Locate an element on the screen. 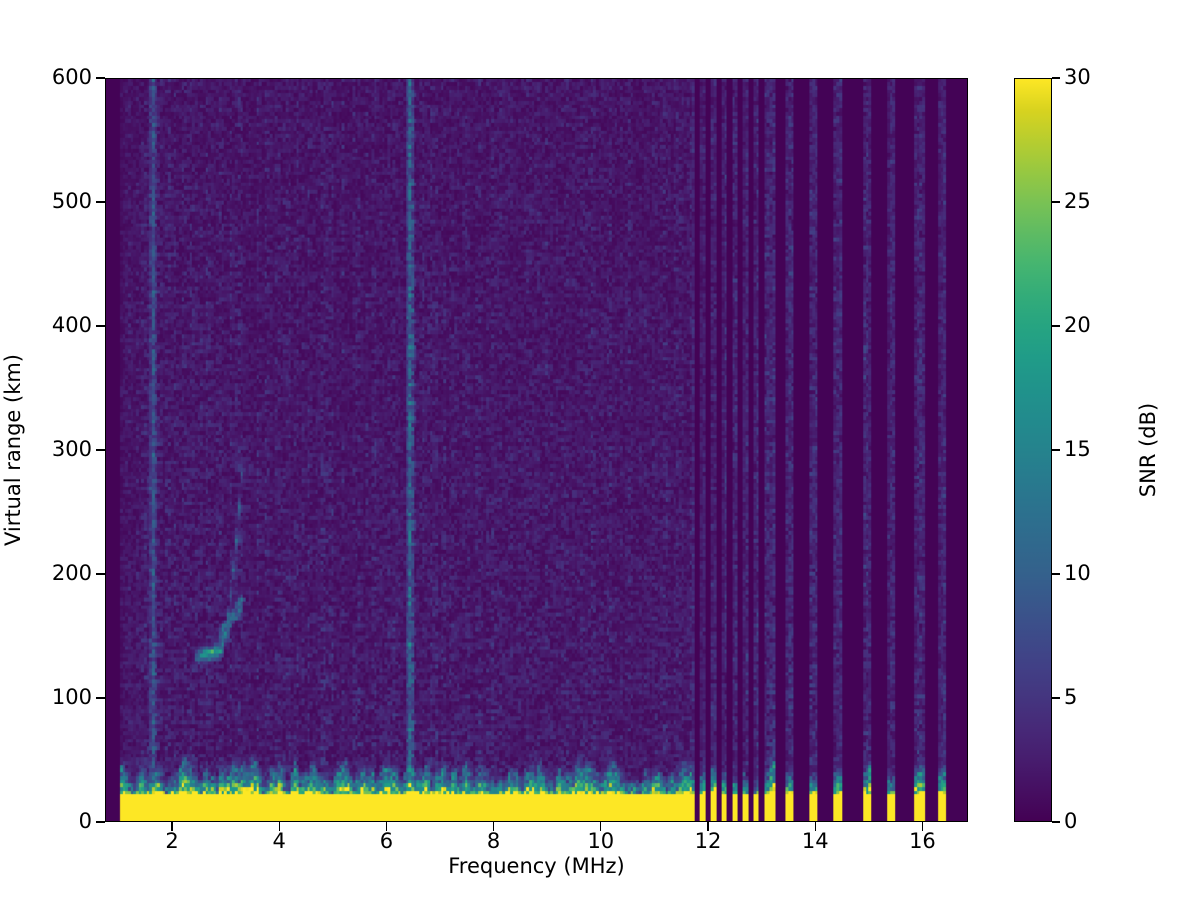 The height and width of the screenshot is (900, 1200). y-tick-label: 200 is located at coordinates (71, 573).